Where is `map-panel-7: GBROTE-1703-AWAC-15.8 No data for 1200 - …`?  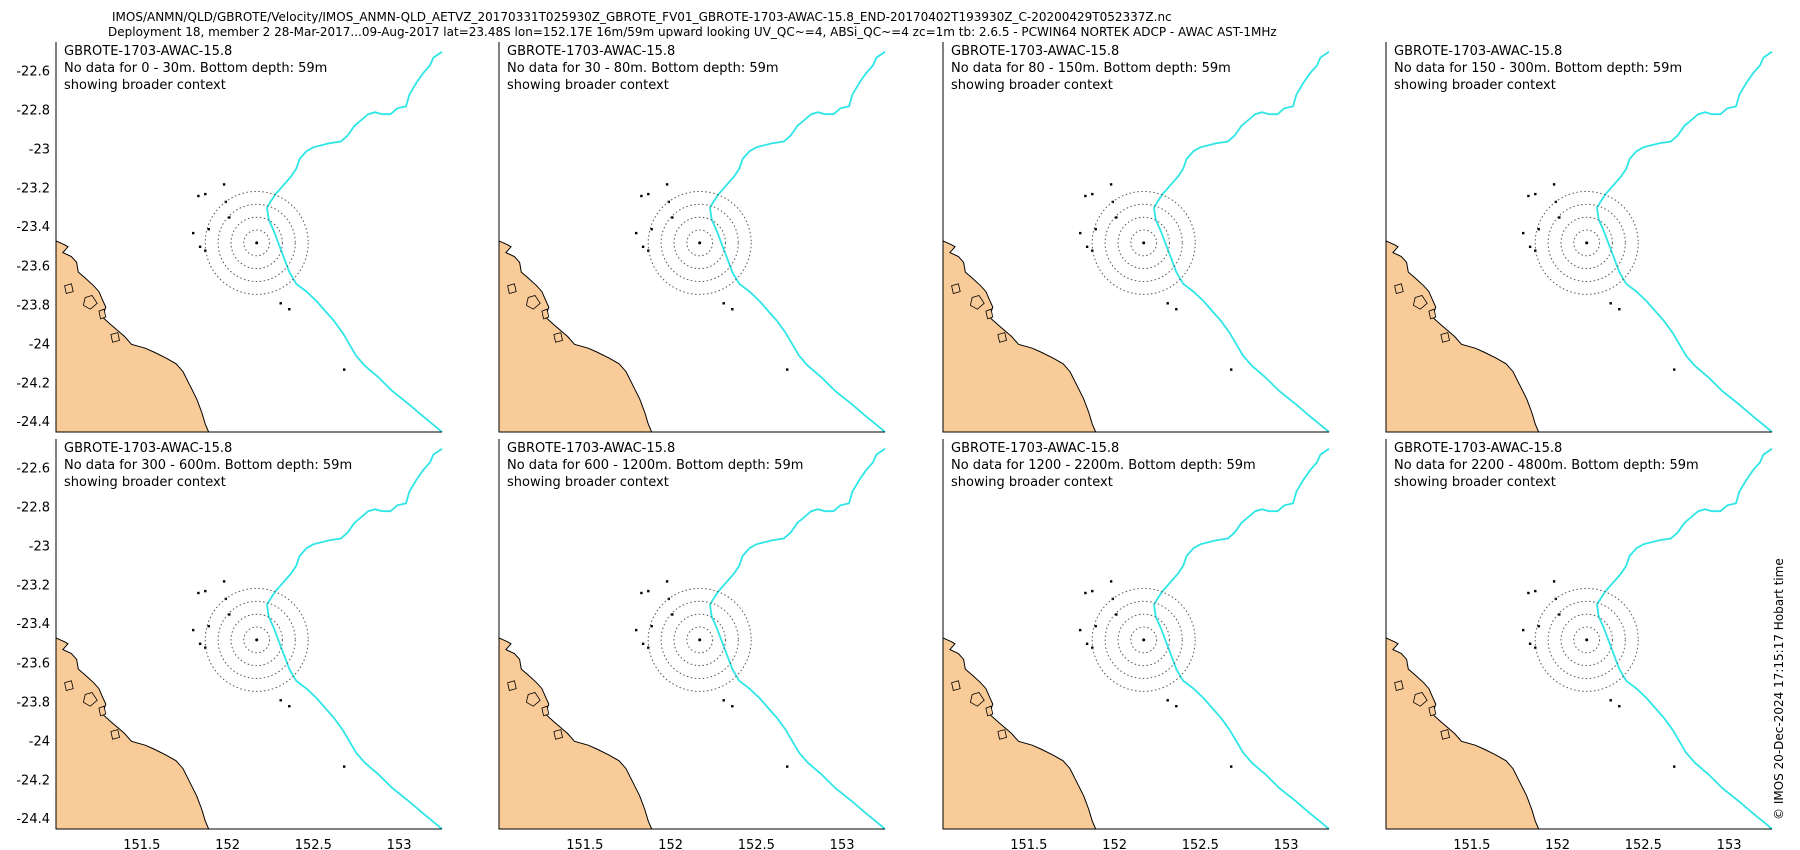
map-panel-7: GBROTE-1703-AWAC-15.8 No data for 1200 - … is located at coordinates (1136, 644).